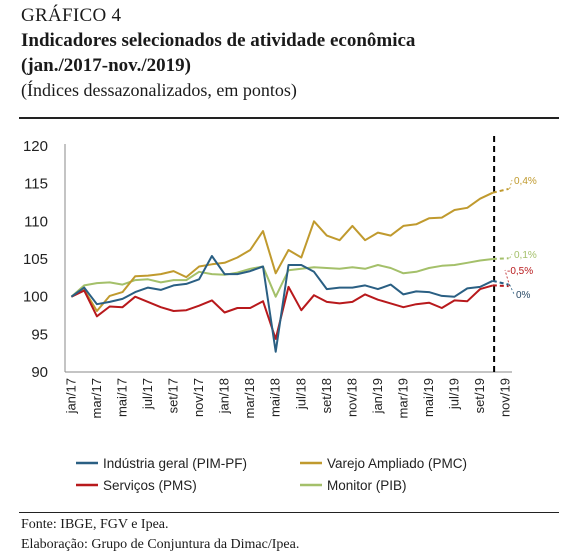  What do you see at coordinates (511, 256) in the screenshot?
I see `monitor-label-leader` at bounding box center [511, 256].